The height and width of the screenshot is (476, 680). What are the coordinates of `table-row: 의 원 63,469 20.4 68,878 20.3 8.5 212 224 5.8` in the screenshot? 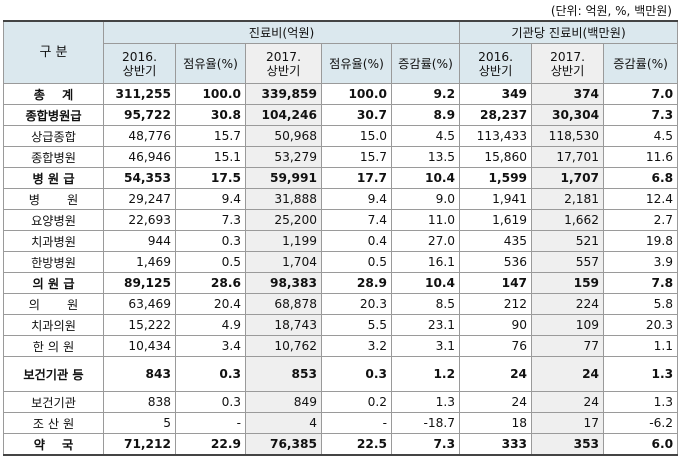 It's located at (341, 304).